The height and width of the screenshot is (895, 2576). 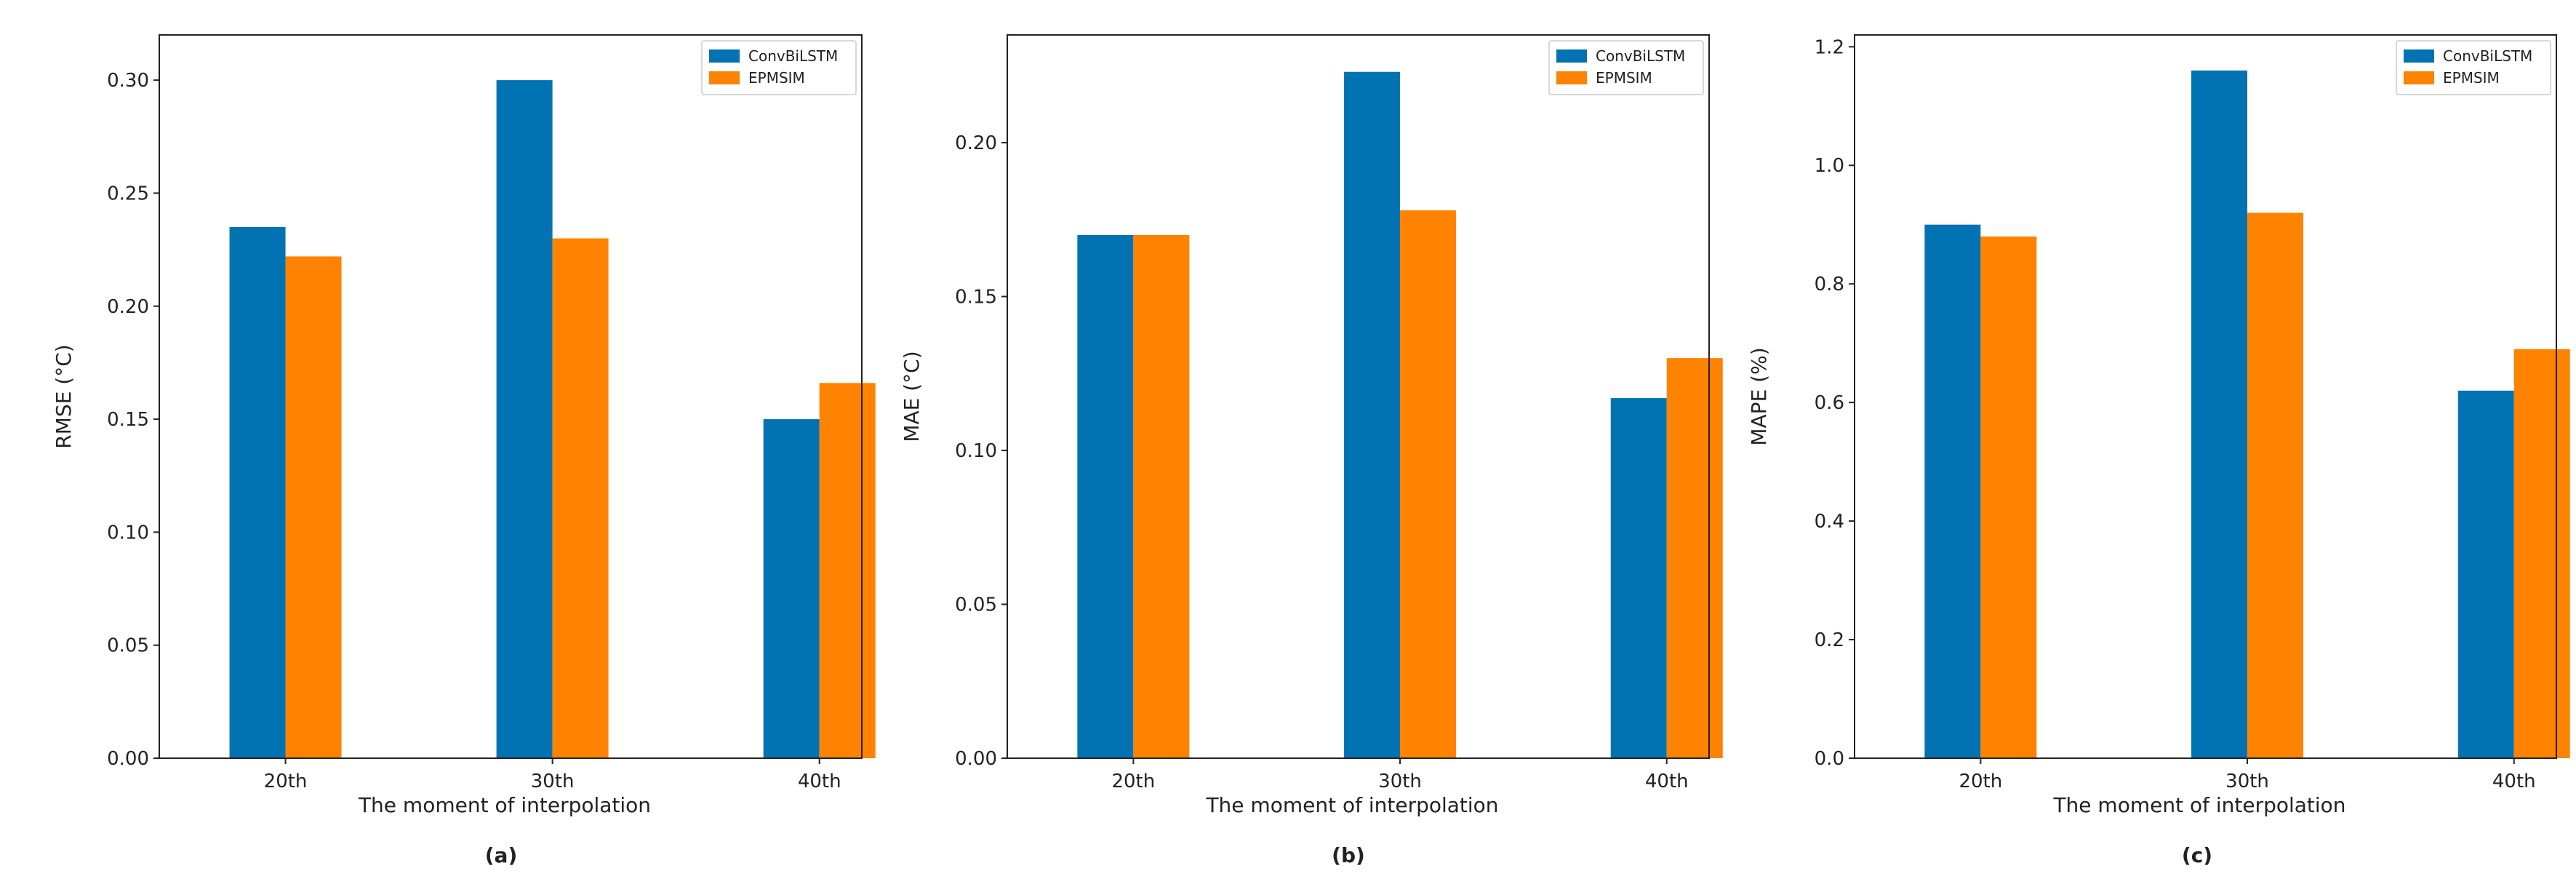 What do you see at coordinates (1829, 166) in the screenshot?
I see `y-tick-label: 1.0` at bounding box center [1829, 166].